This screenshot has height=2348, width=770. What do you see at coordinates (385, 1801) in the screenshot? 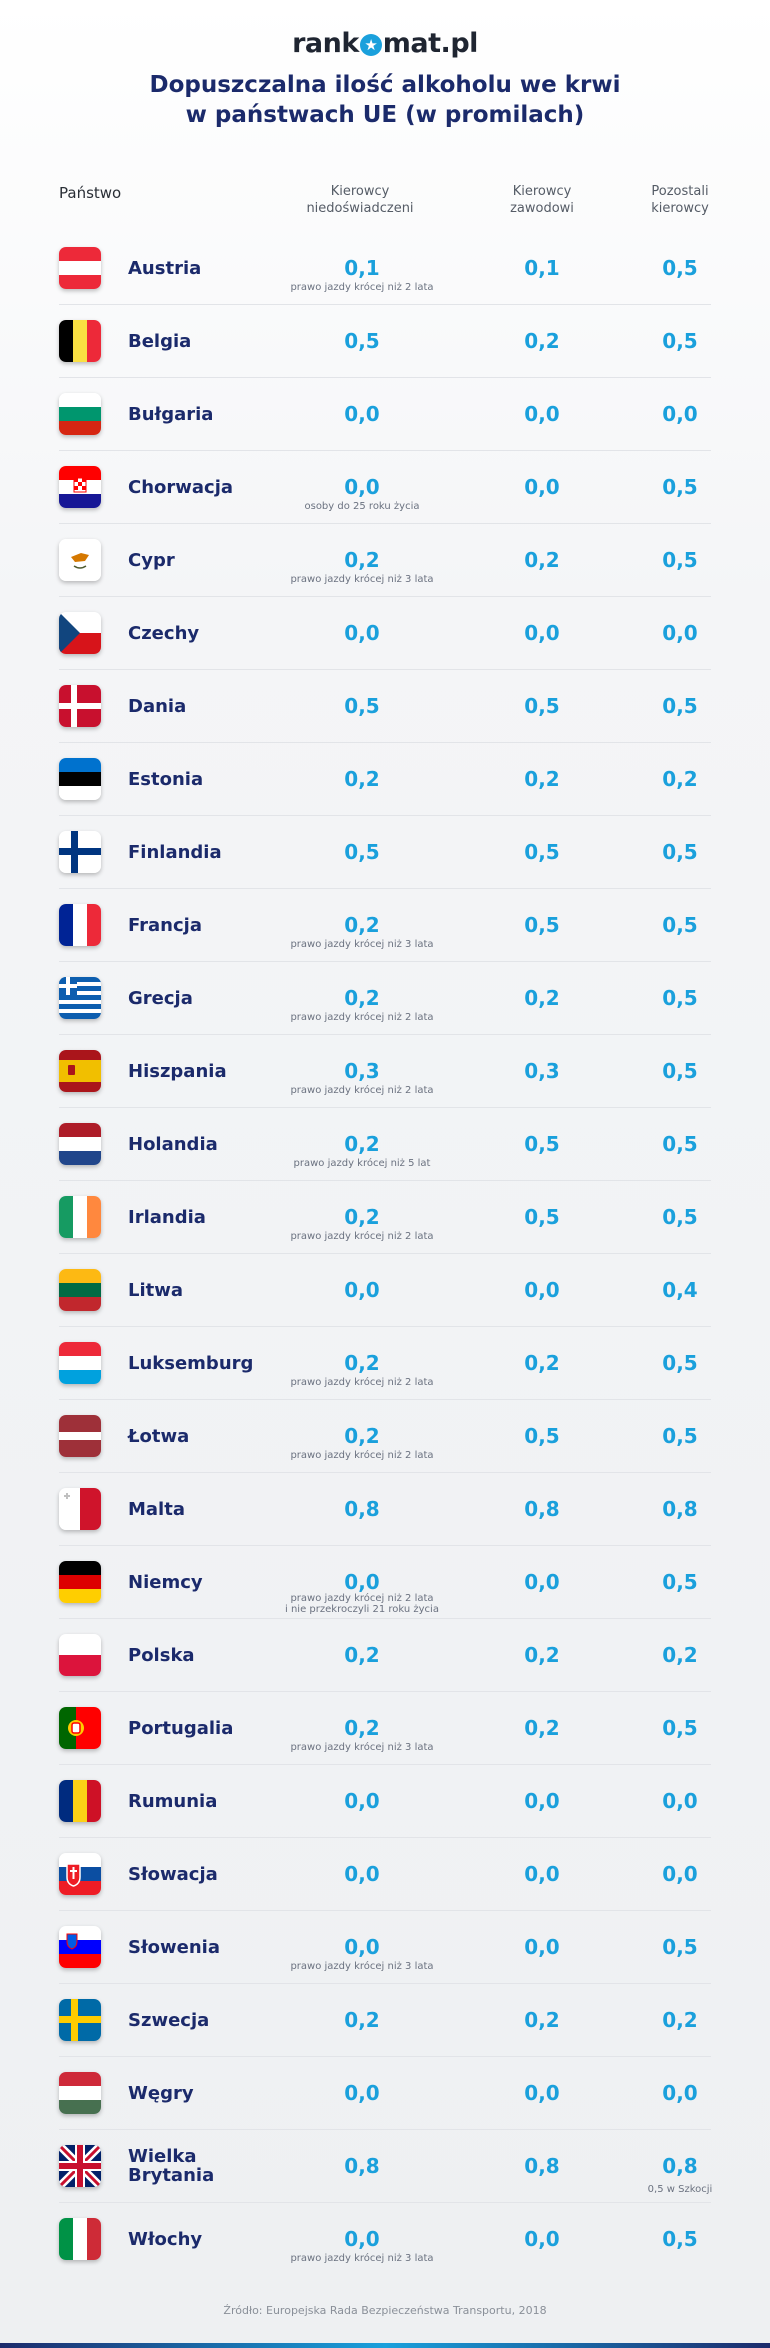
I see `table-row: Rumunia 0,0 0,0 0,0` at bounding box center [385, 1801].